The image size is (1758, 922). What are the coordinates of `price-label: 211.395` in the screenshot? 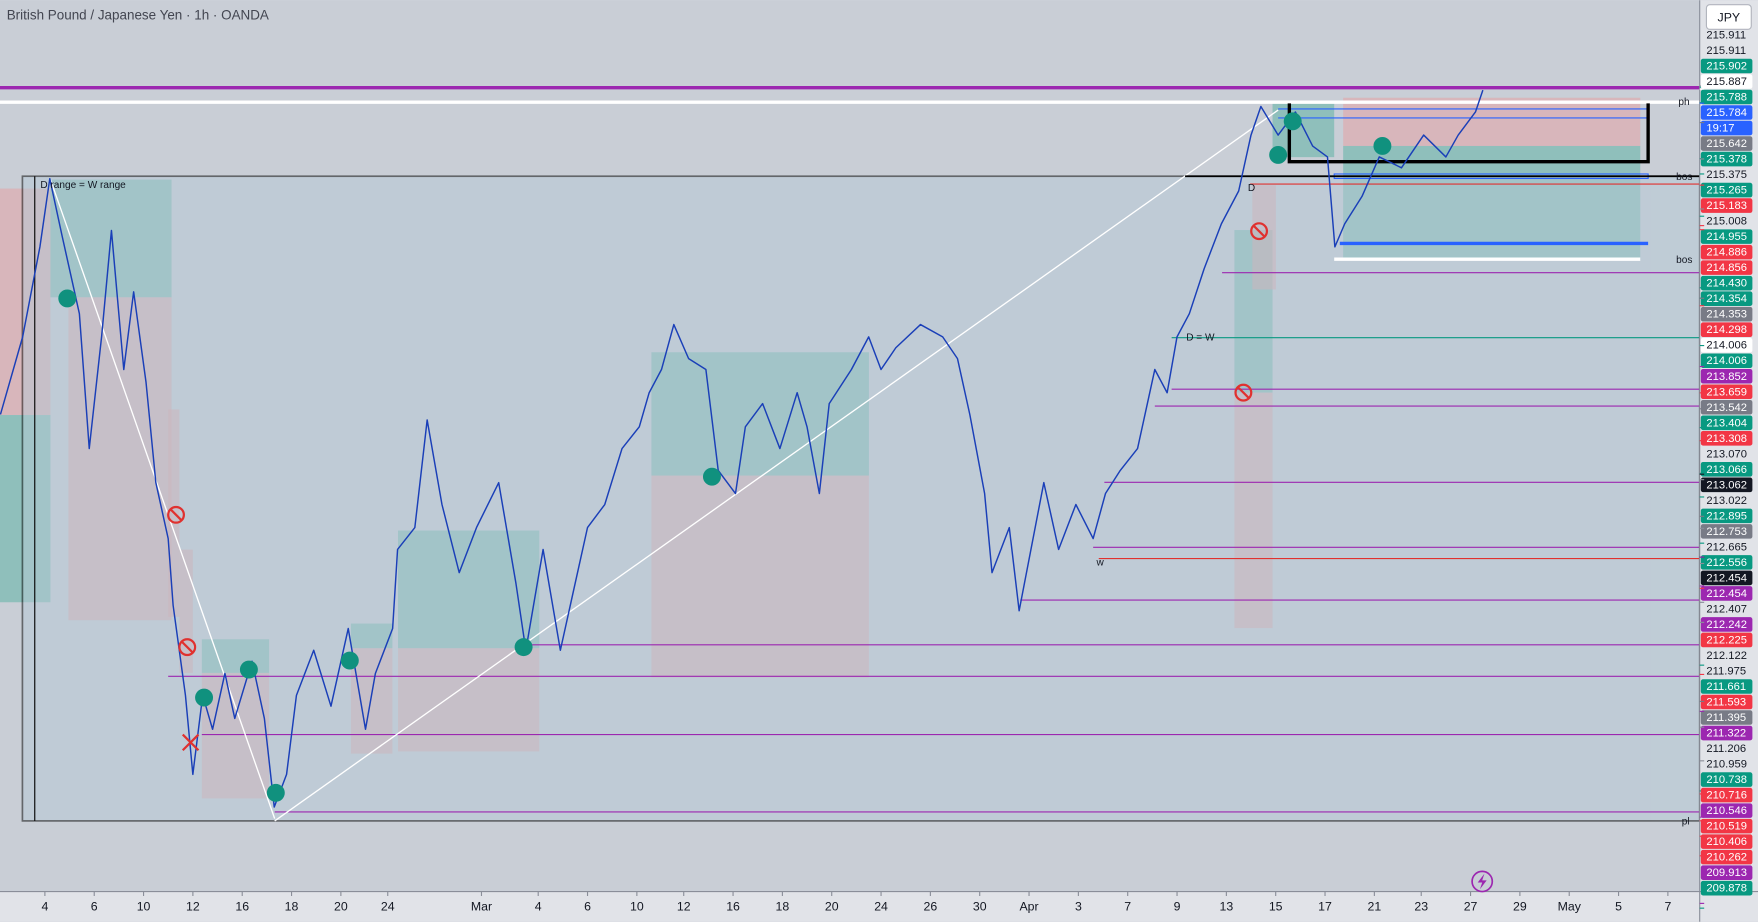 It's located at (1726, 718).